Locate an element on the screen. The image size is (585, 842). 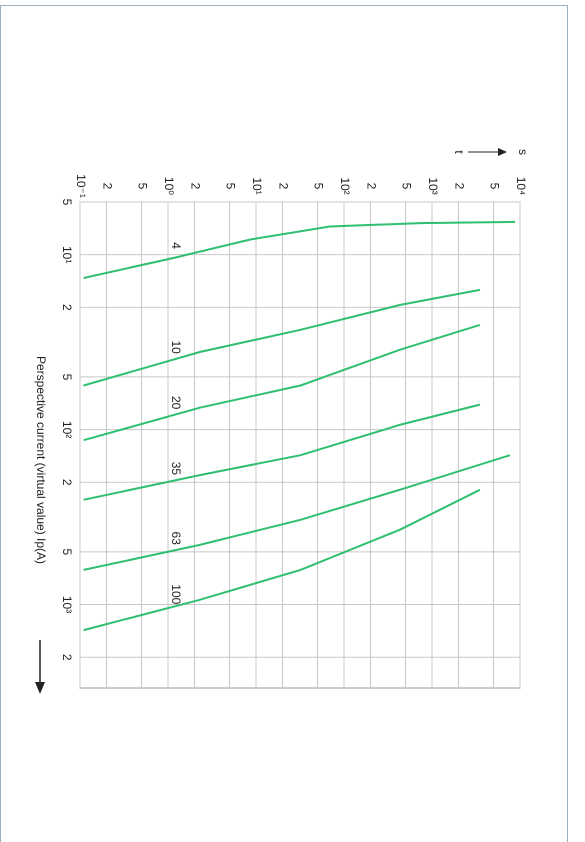
curve-label: 20 is located at coordinates (176, 403).